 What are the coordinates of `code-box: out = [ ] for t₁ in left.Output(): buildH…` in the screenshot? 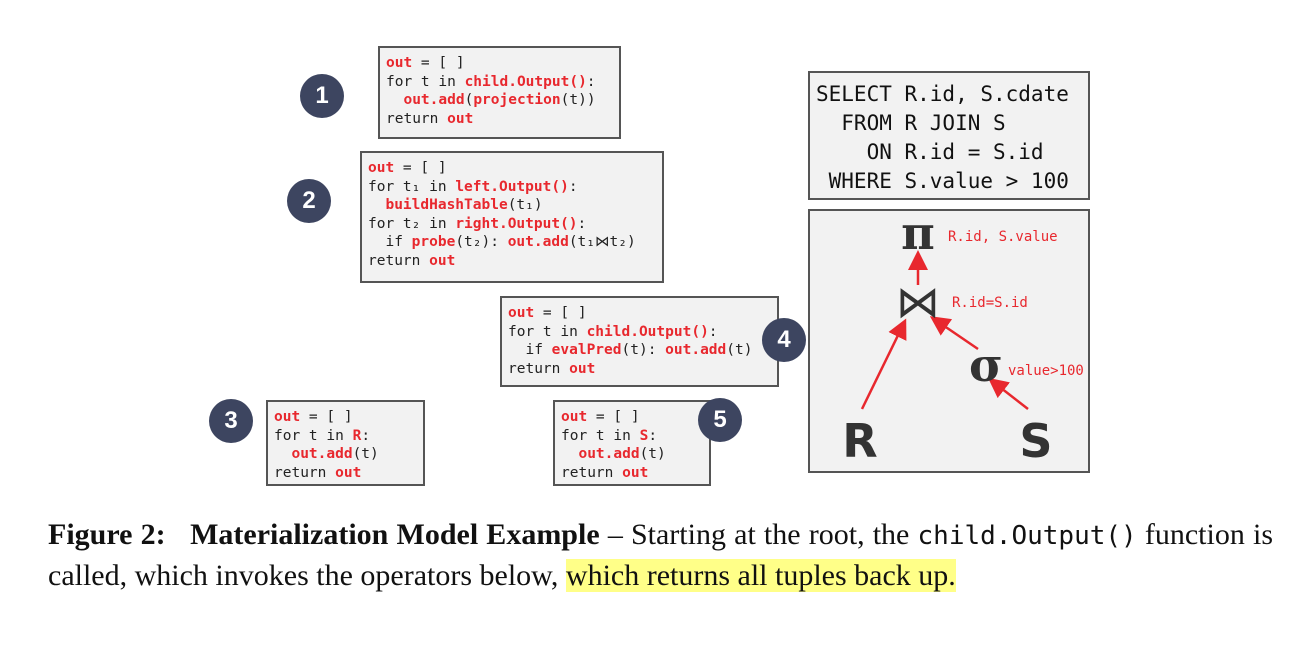 It's located at (512, 217).